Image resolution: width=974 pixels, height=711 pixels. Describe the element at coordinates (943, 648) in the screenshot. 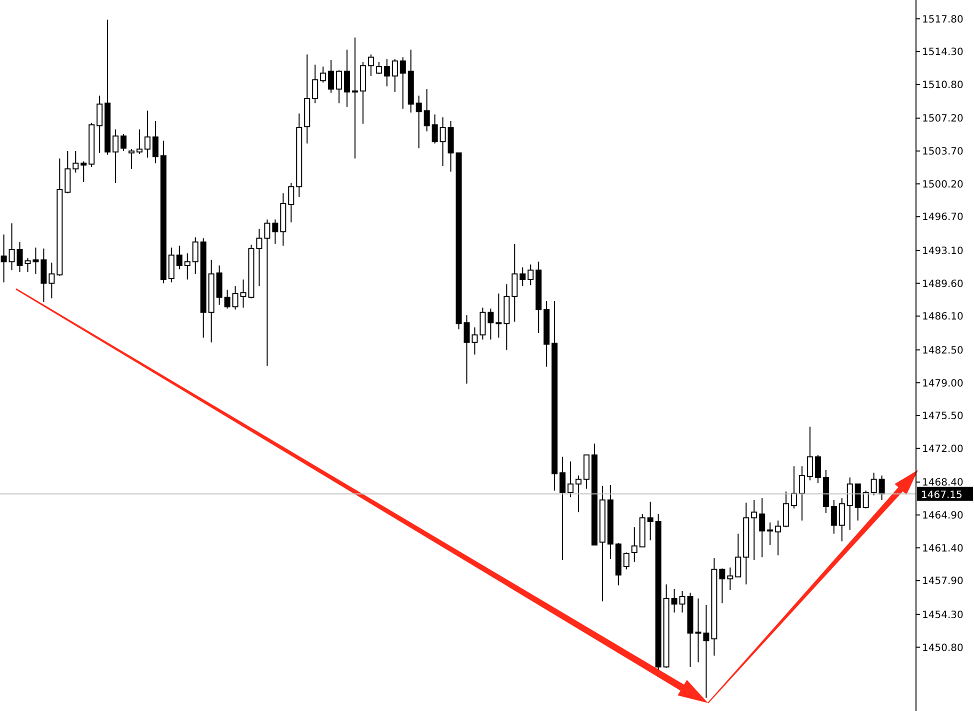

I see `y-tick-label: 1450.80` at that location.